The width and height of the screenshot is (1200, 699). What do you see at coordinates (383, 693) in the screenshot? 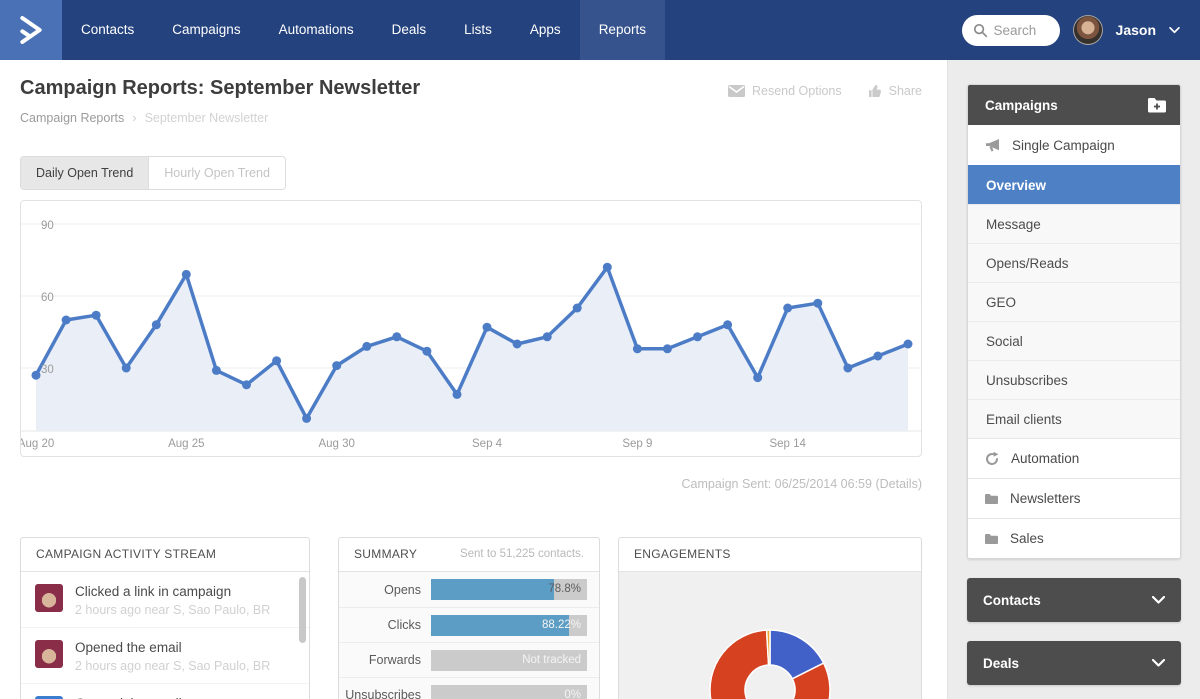
I see `summary-row-label: Unsubscribes` at bounding box center [383, 693].